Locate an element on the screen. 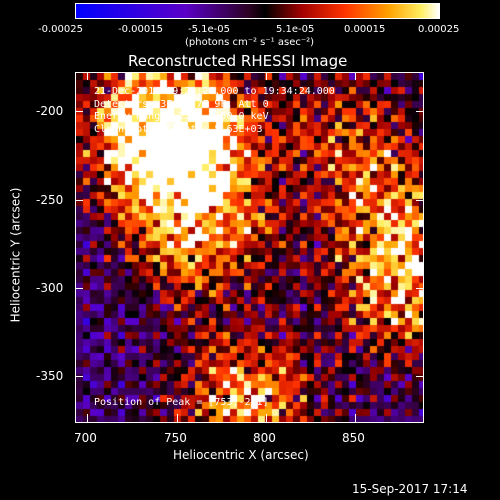  colorbar-tick-label: -5.1e-05 is located at coordinates (209, 29).